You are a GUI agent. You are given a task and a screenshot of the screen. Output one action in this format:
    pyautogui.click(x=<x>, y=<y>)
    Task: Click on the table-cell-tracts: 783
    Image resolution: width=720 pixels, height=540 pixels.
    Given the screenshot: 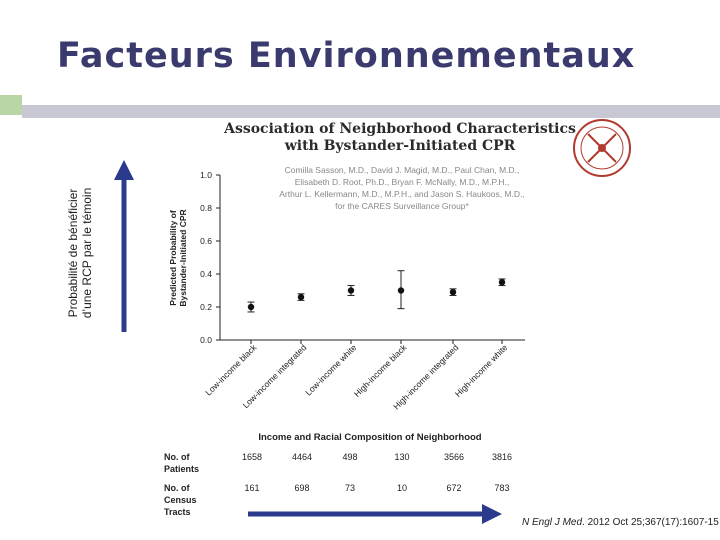 What is the action you would take?
    pyautogui.click(x=501, y=488)
    